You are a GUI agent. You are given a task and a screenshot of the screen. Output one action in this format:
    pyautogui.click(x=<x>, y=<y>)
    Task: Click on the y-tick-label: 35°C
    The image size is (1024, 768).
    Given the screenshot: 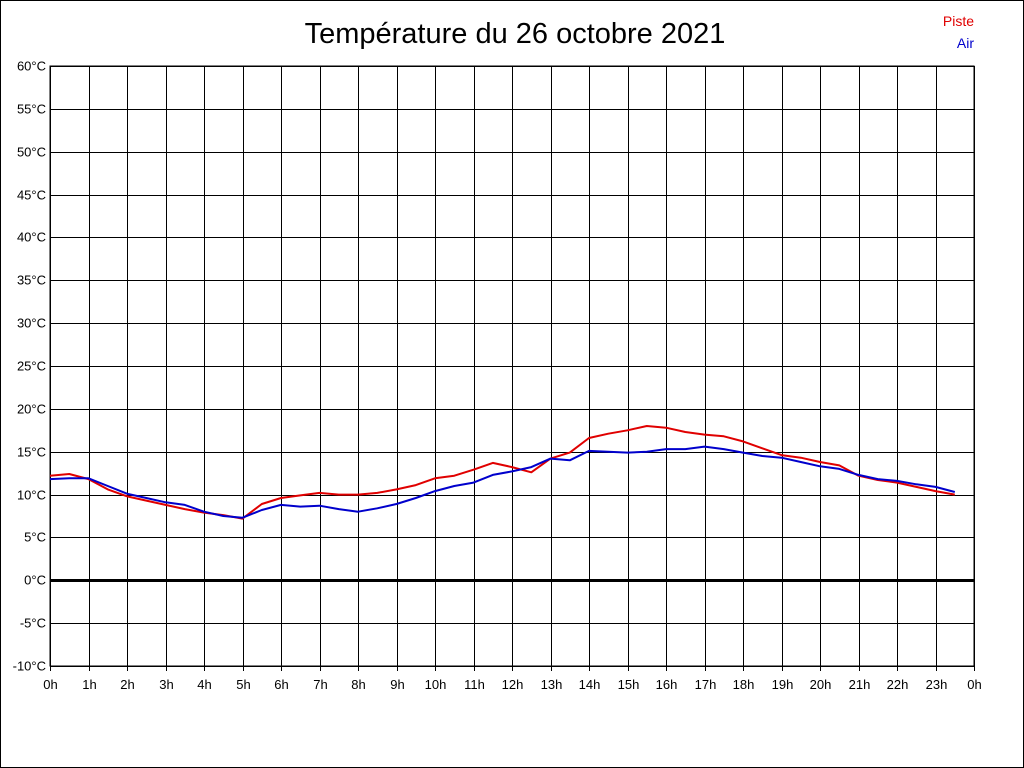 What is the action you would take?
    pyautogui.click(x=31, y=280)
    